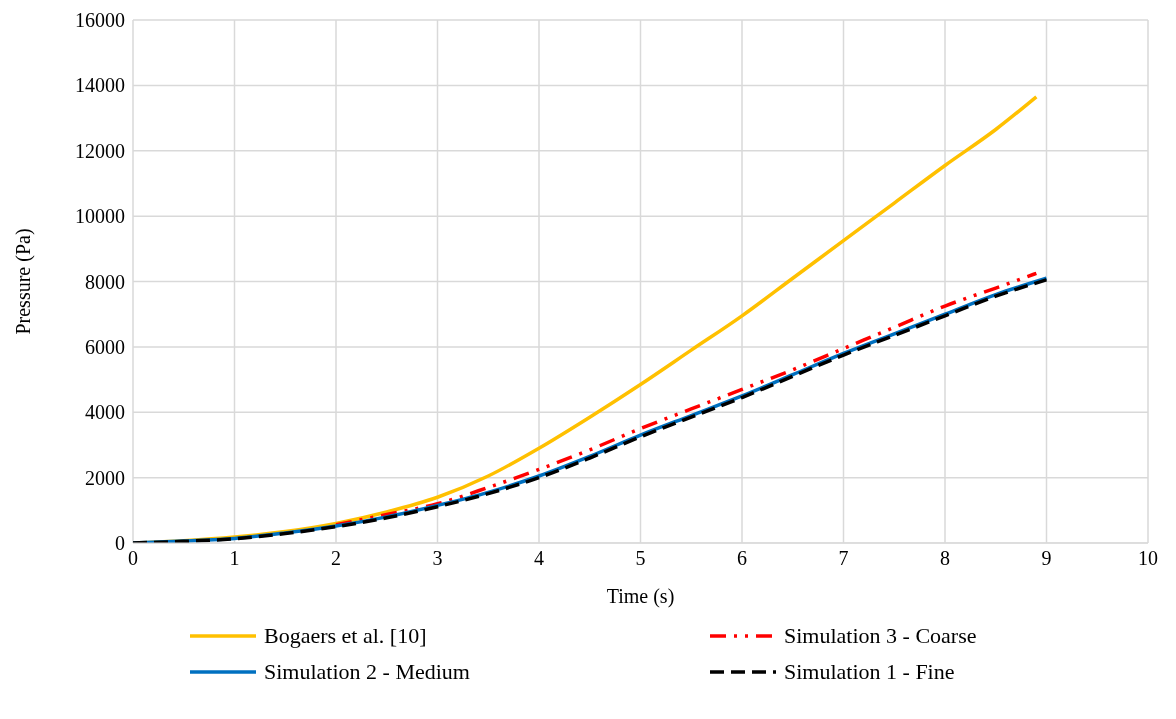  What do you see at coordinates (539, 558) in the screenshot?
I see `x-tick-label: 4` at bounding box center [539, 558].